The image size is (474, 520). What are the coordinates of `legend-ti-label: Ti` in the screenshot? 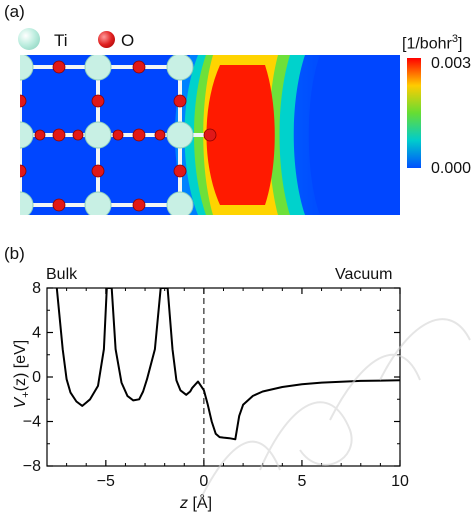 It's located at (61, 40).